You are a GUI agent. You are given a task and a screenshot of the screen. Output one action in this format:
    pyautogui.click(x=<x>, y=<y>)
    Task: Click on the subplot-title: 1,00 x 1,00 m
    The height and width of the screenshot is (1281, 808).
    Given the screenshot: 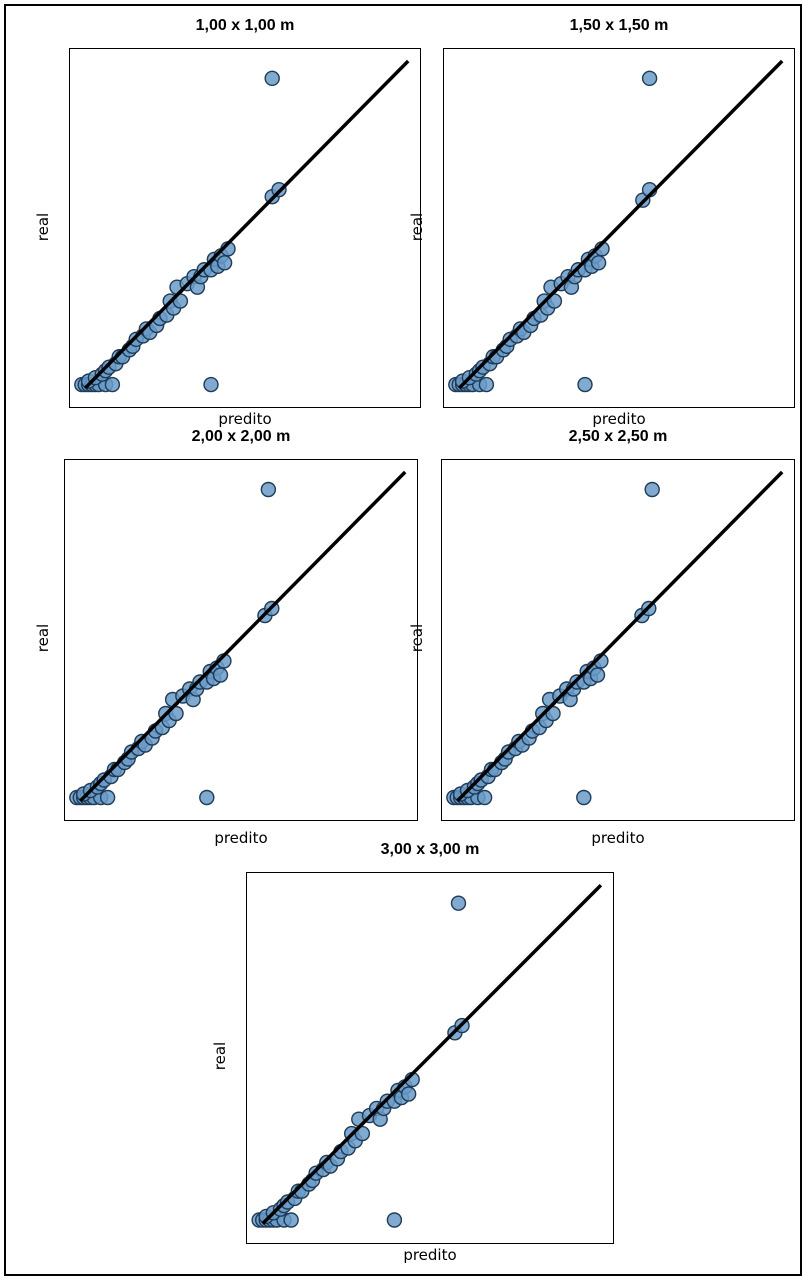 What is the action you would take?
    pyautogui.click(x=245, y=25)
    